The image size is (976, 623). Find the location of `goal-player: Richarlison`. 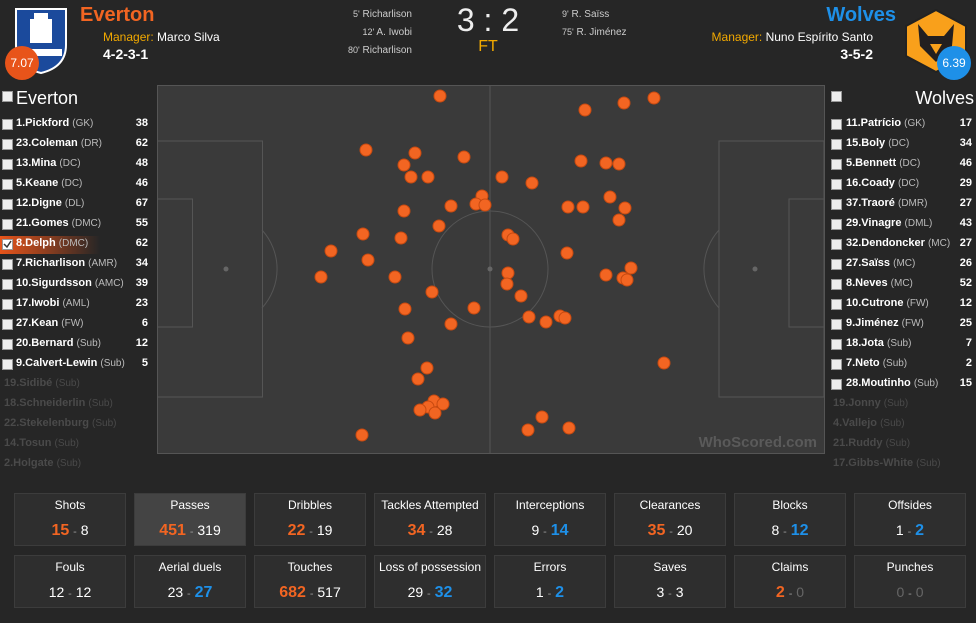

goal-player: Richarlison is located at coordinates (387, 14).